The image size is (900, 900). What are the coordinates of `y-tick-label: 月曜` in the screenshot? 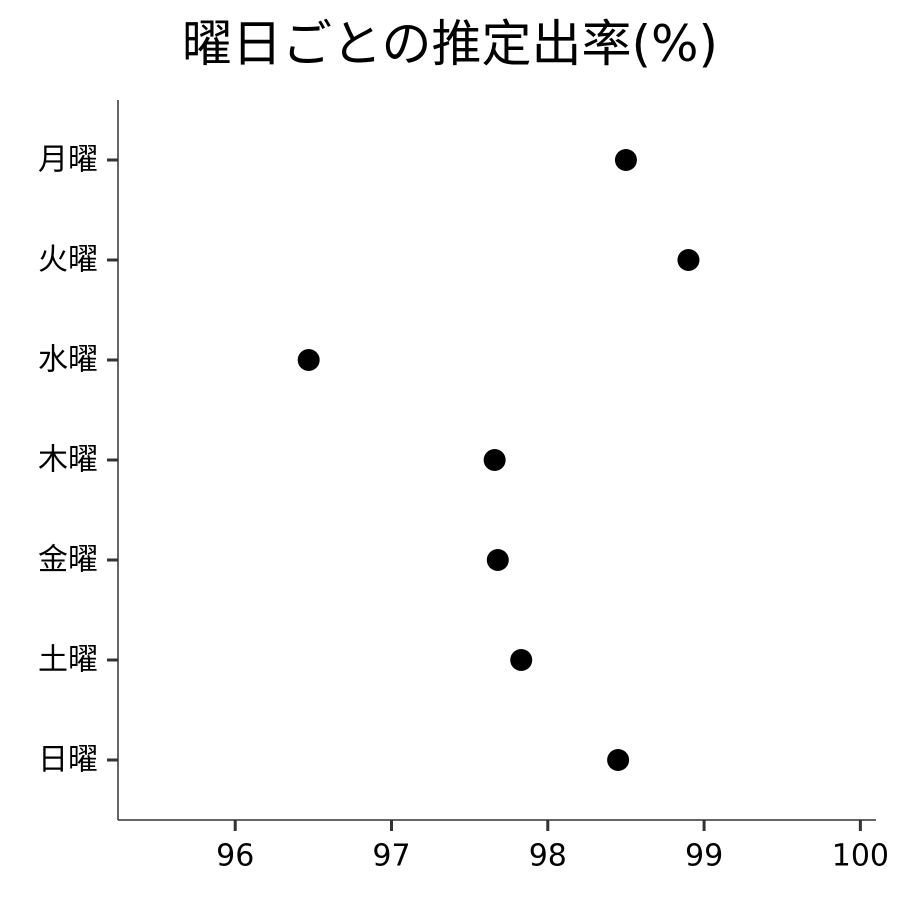 It's located at (68, 160).